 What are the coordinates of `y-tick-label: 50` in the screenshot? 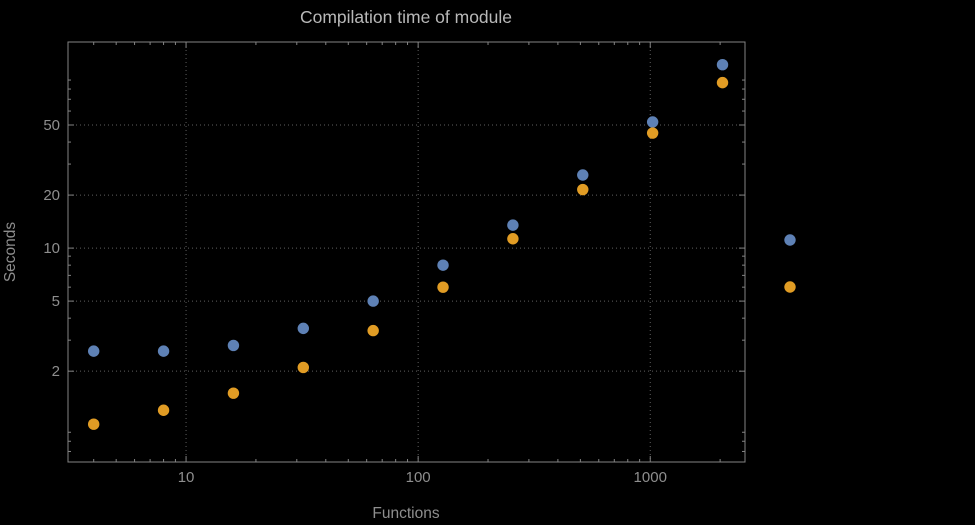 It's located at (51, 125).